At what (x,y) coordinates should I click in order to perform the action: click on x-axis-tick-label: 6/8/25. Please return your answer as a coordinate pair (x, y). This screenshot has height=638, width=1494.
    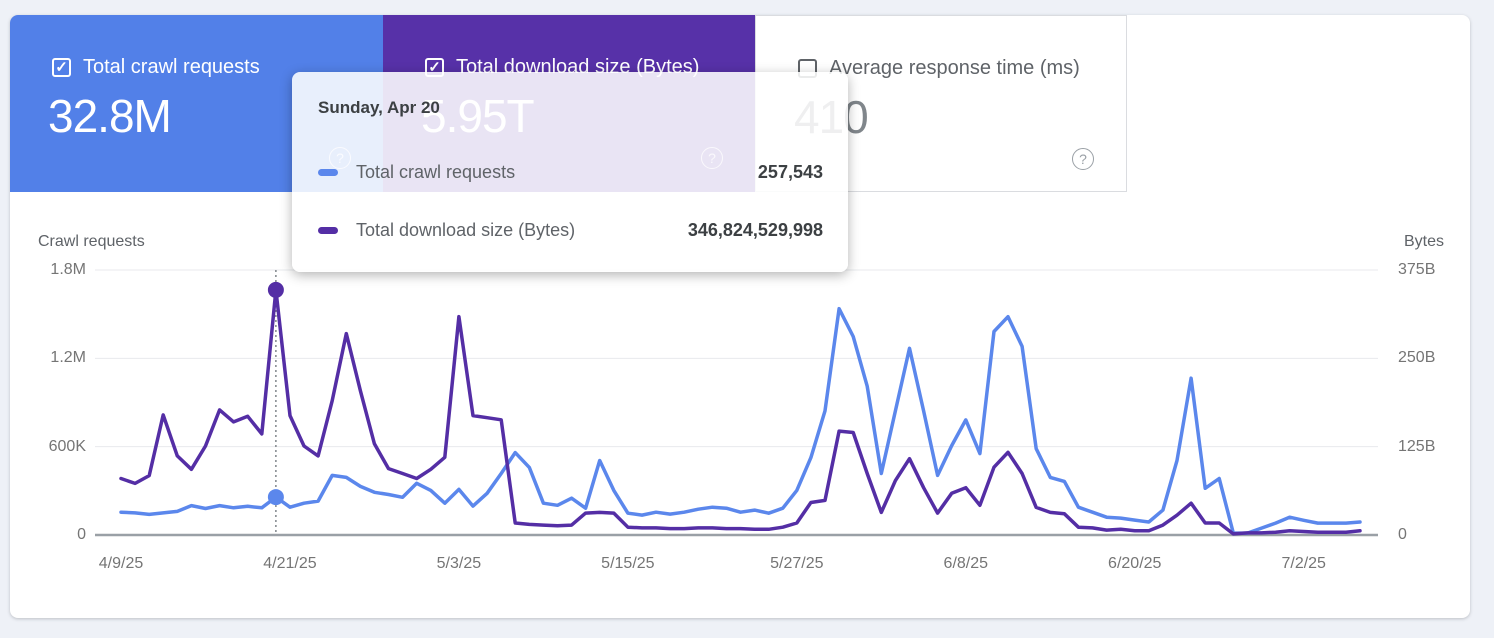
    Looking at the image, I should click on (966, 563).